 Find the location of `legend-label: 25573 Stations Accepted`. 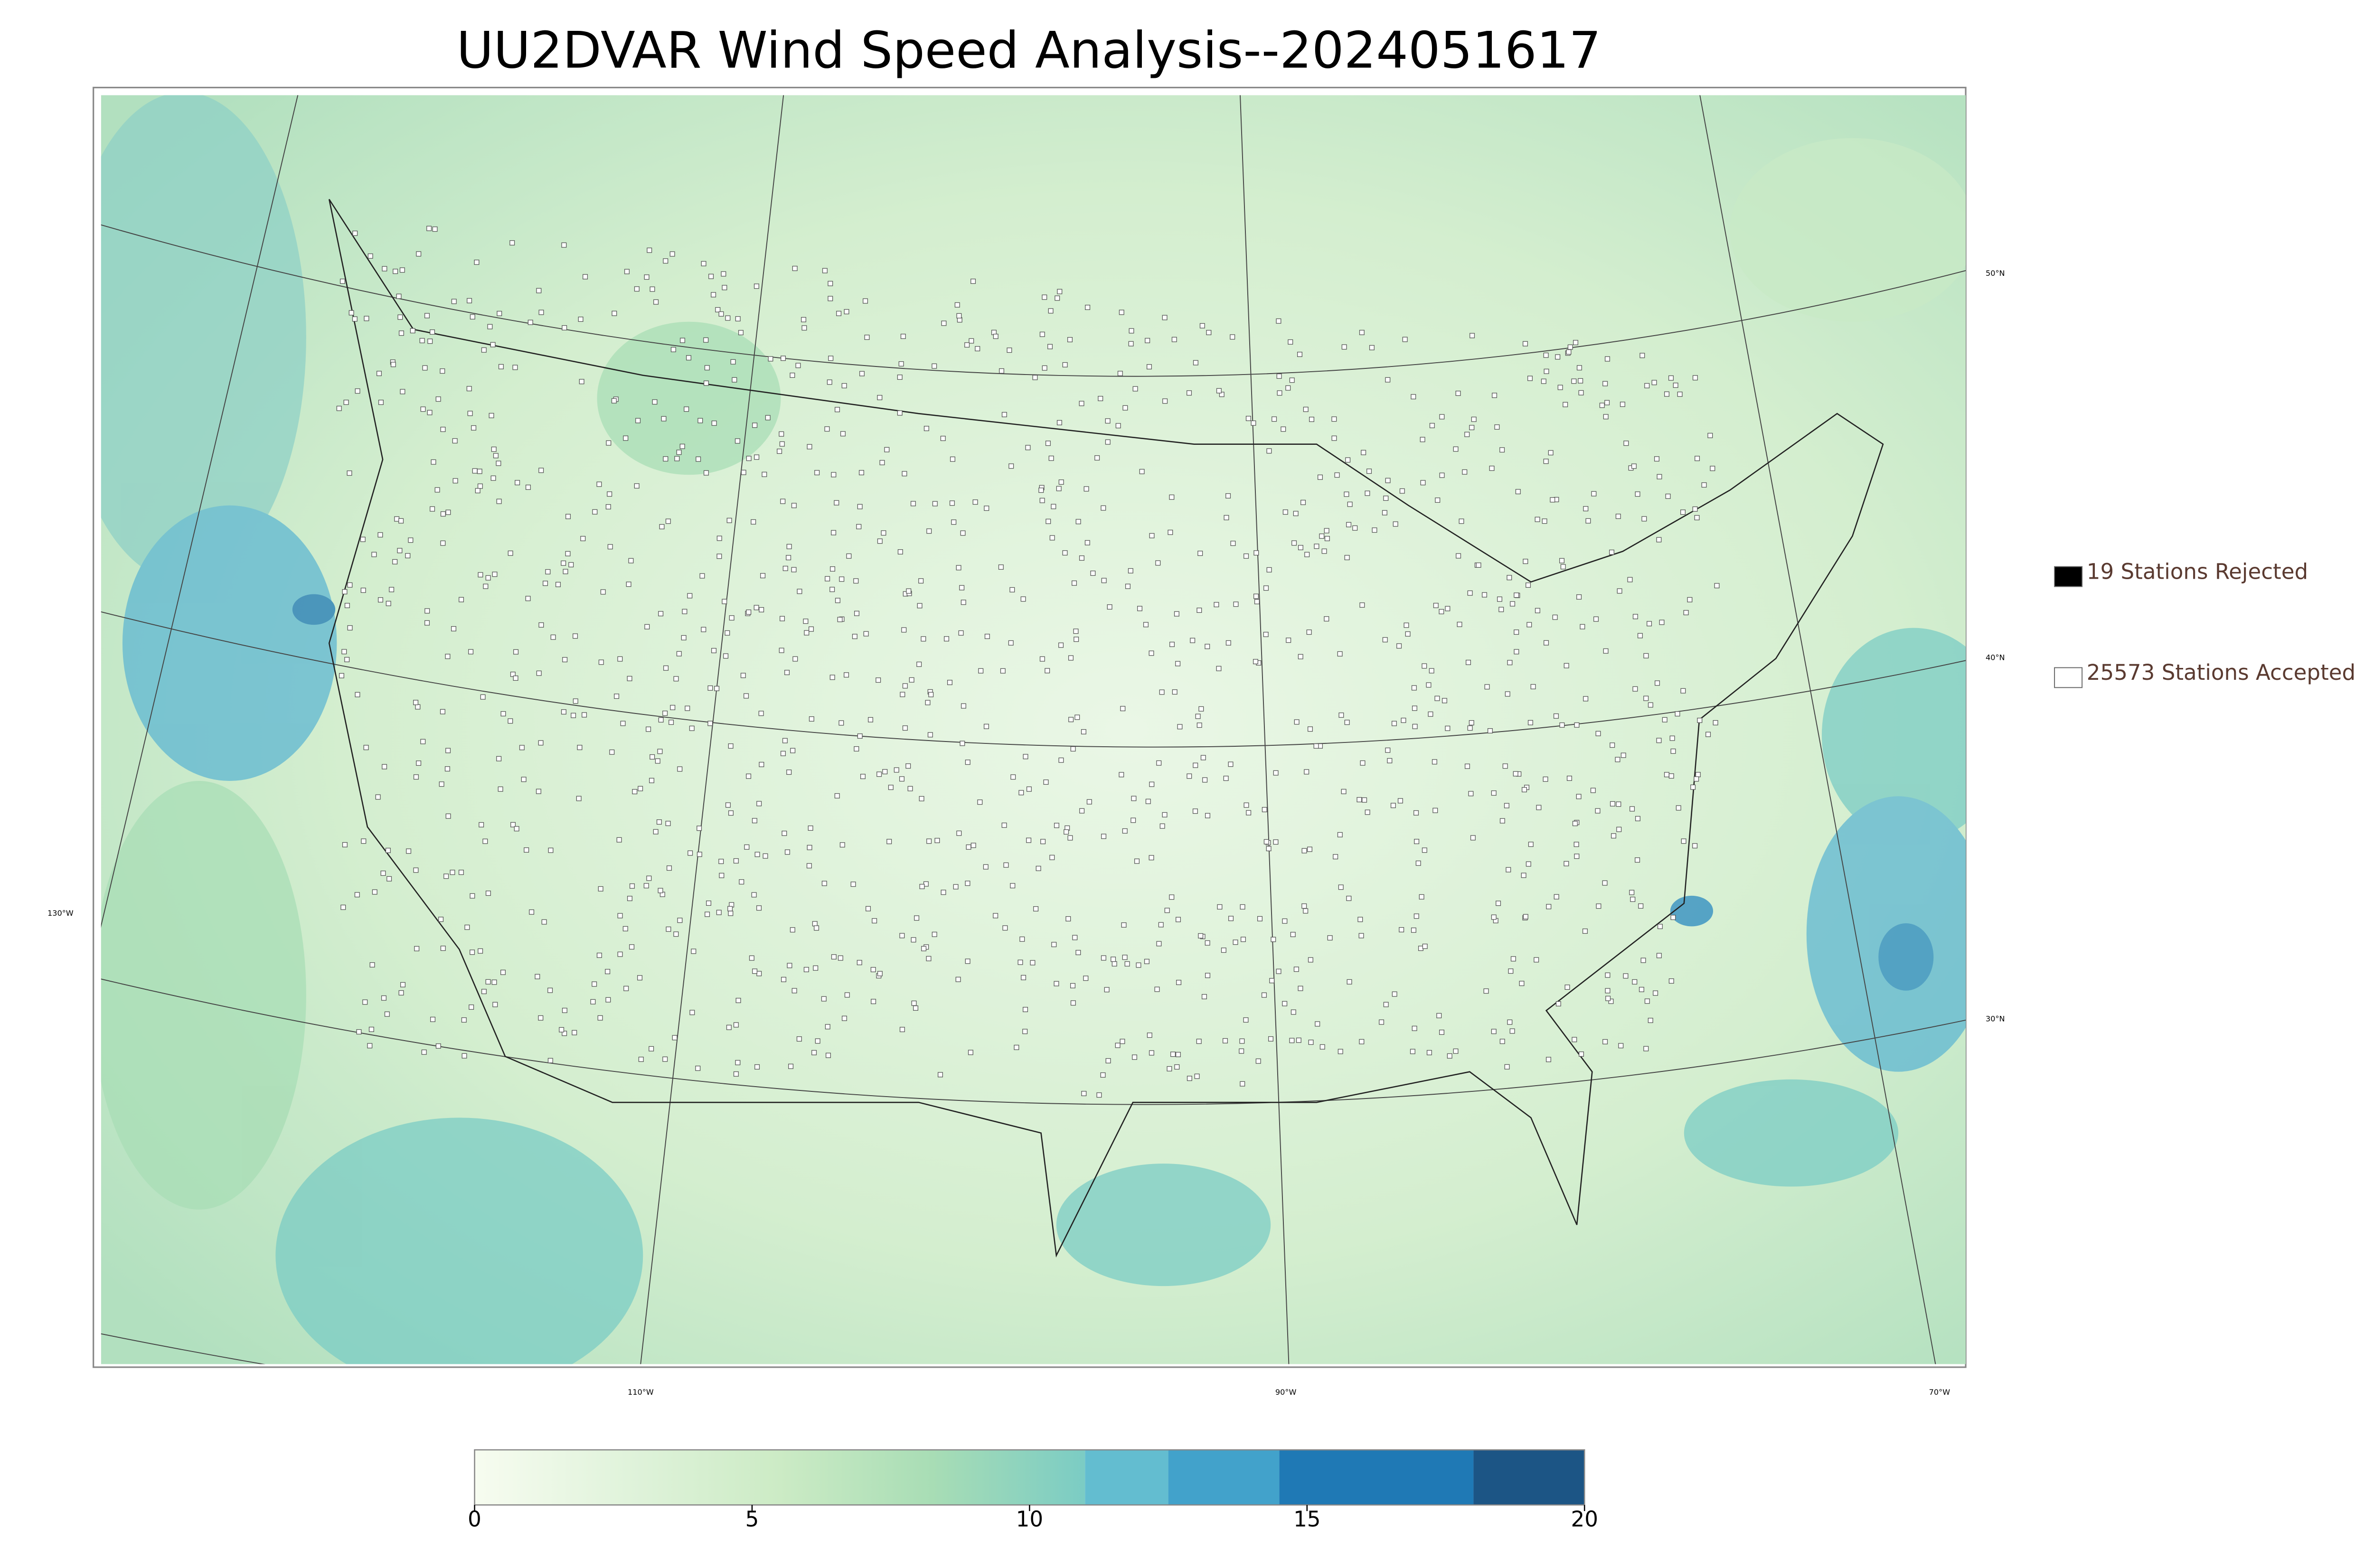

legend-label: 25573 Stations Accepted is located at coordinates (2221, 673).